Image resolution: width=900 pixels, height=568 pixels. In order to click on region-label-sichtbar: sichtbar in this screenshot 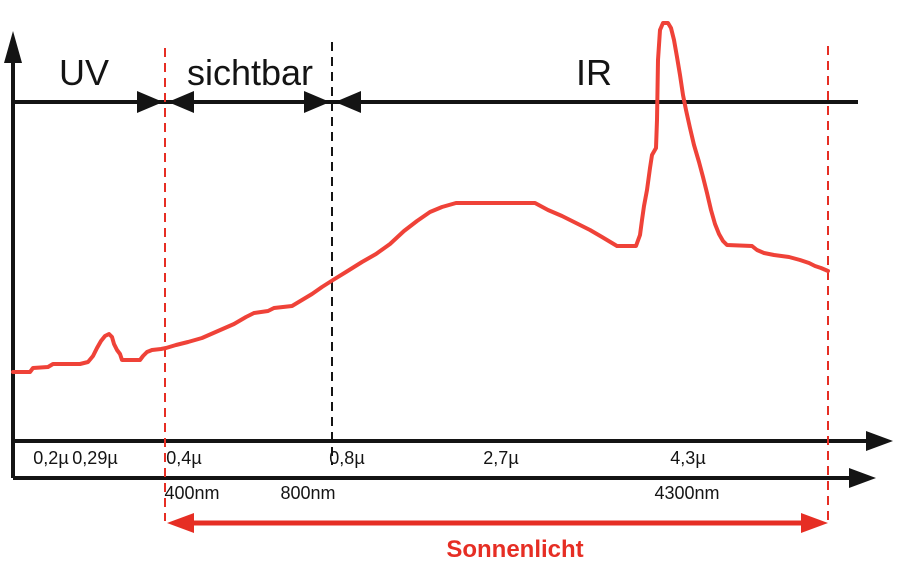, I will do `click(250, 72)`.